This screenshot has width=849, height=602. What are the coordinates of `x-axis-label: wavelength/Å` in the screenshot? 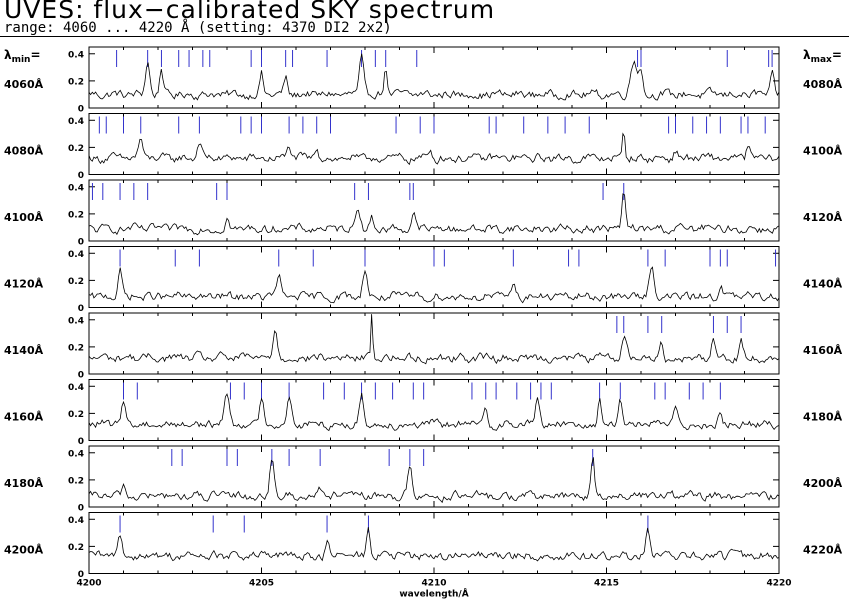 It's located at (433, 594).